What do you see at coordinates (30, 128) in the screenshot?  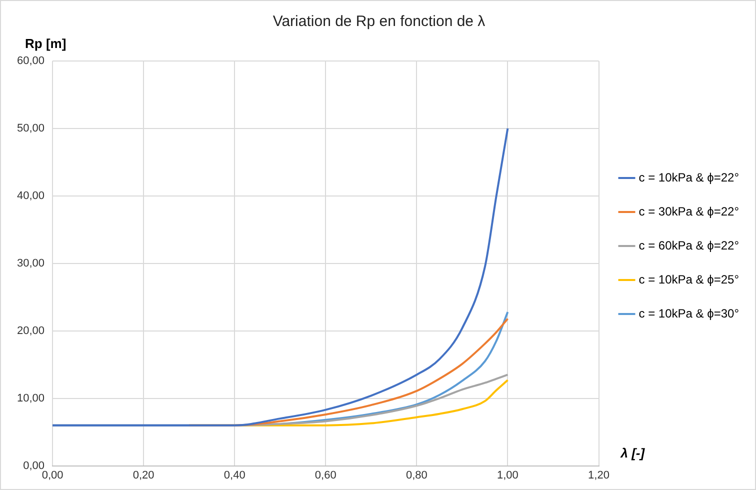 I see `y-tick-label: 50,00` at bounding box center [30, 128].